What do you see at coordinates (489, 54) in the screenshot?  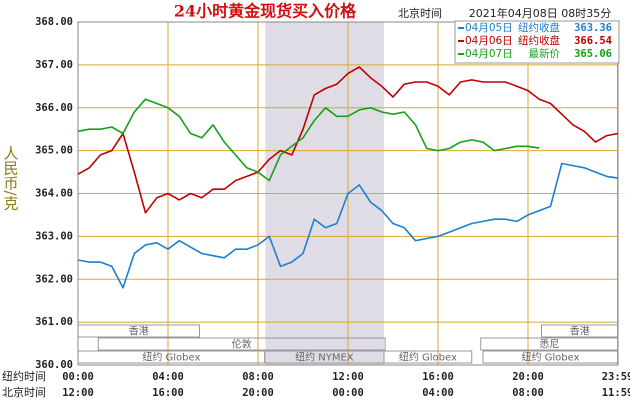 I see `legend-name: 04月07日` at bounding box center [489, 54].